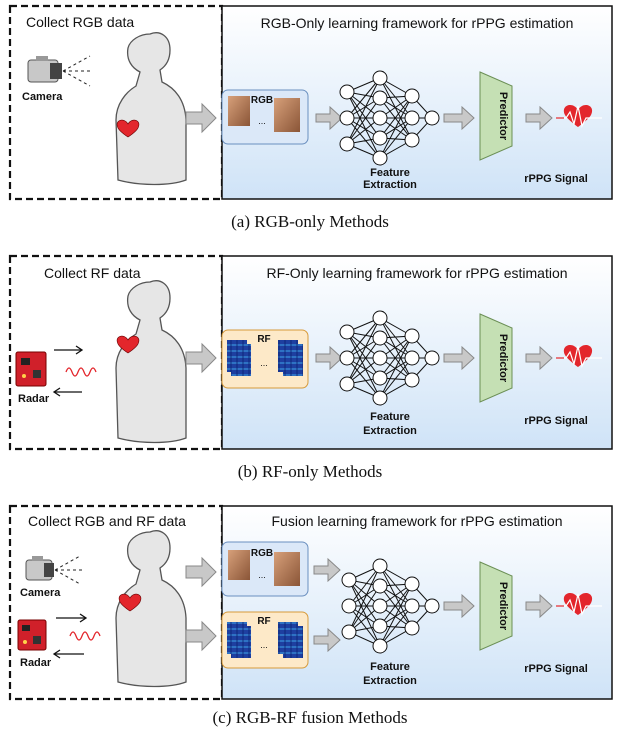  Describe the element at coordinates (327, 570) in the screenshot. I see `arrow-rgb-to-network` at that location.